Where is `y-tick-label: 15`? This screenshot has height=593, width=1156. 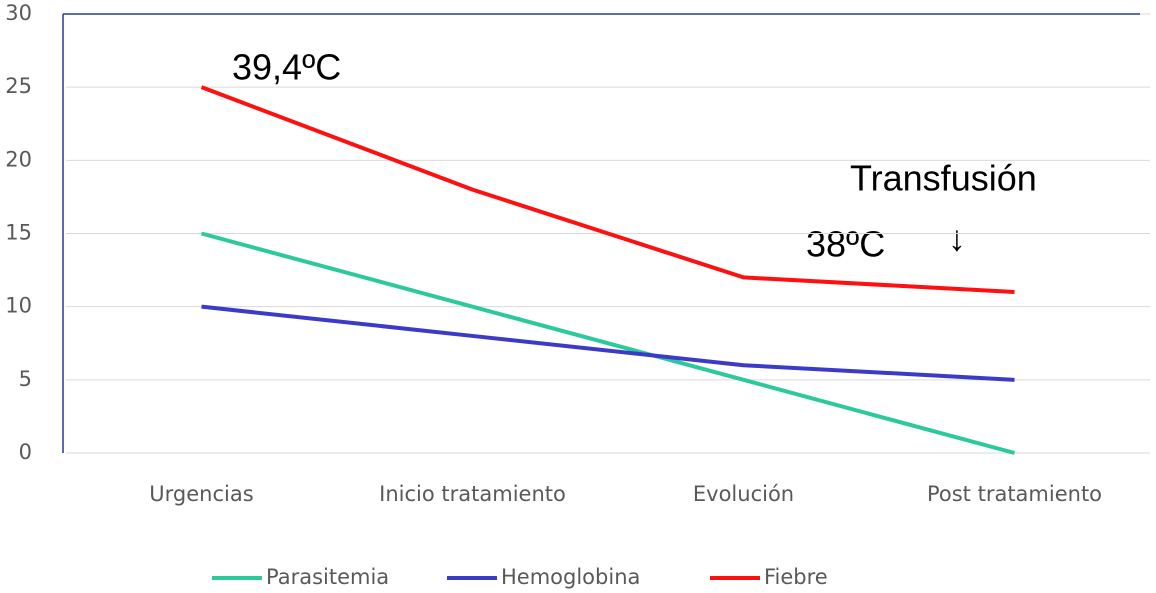
y-tick-label: 15 is located at coordinates (18, 233).